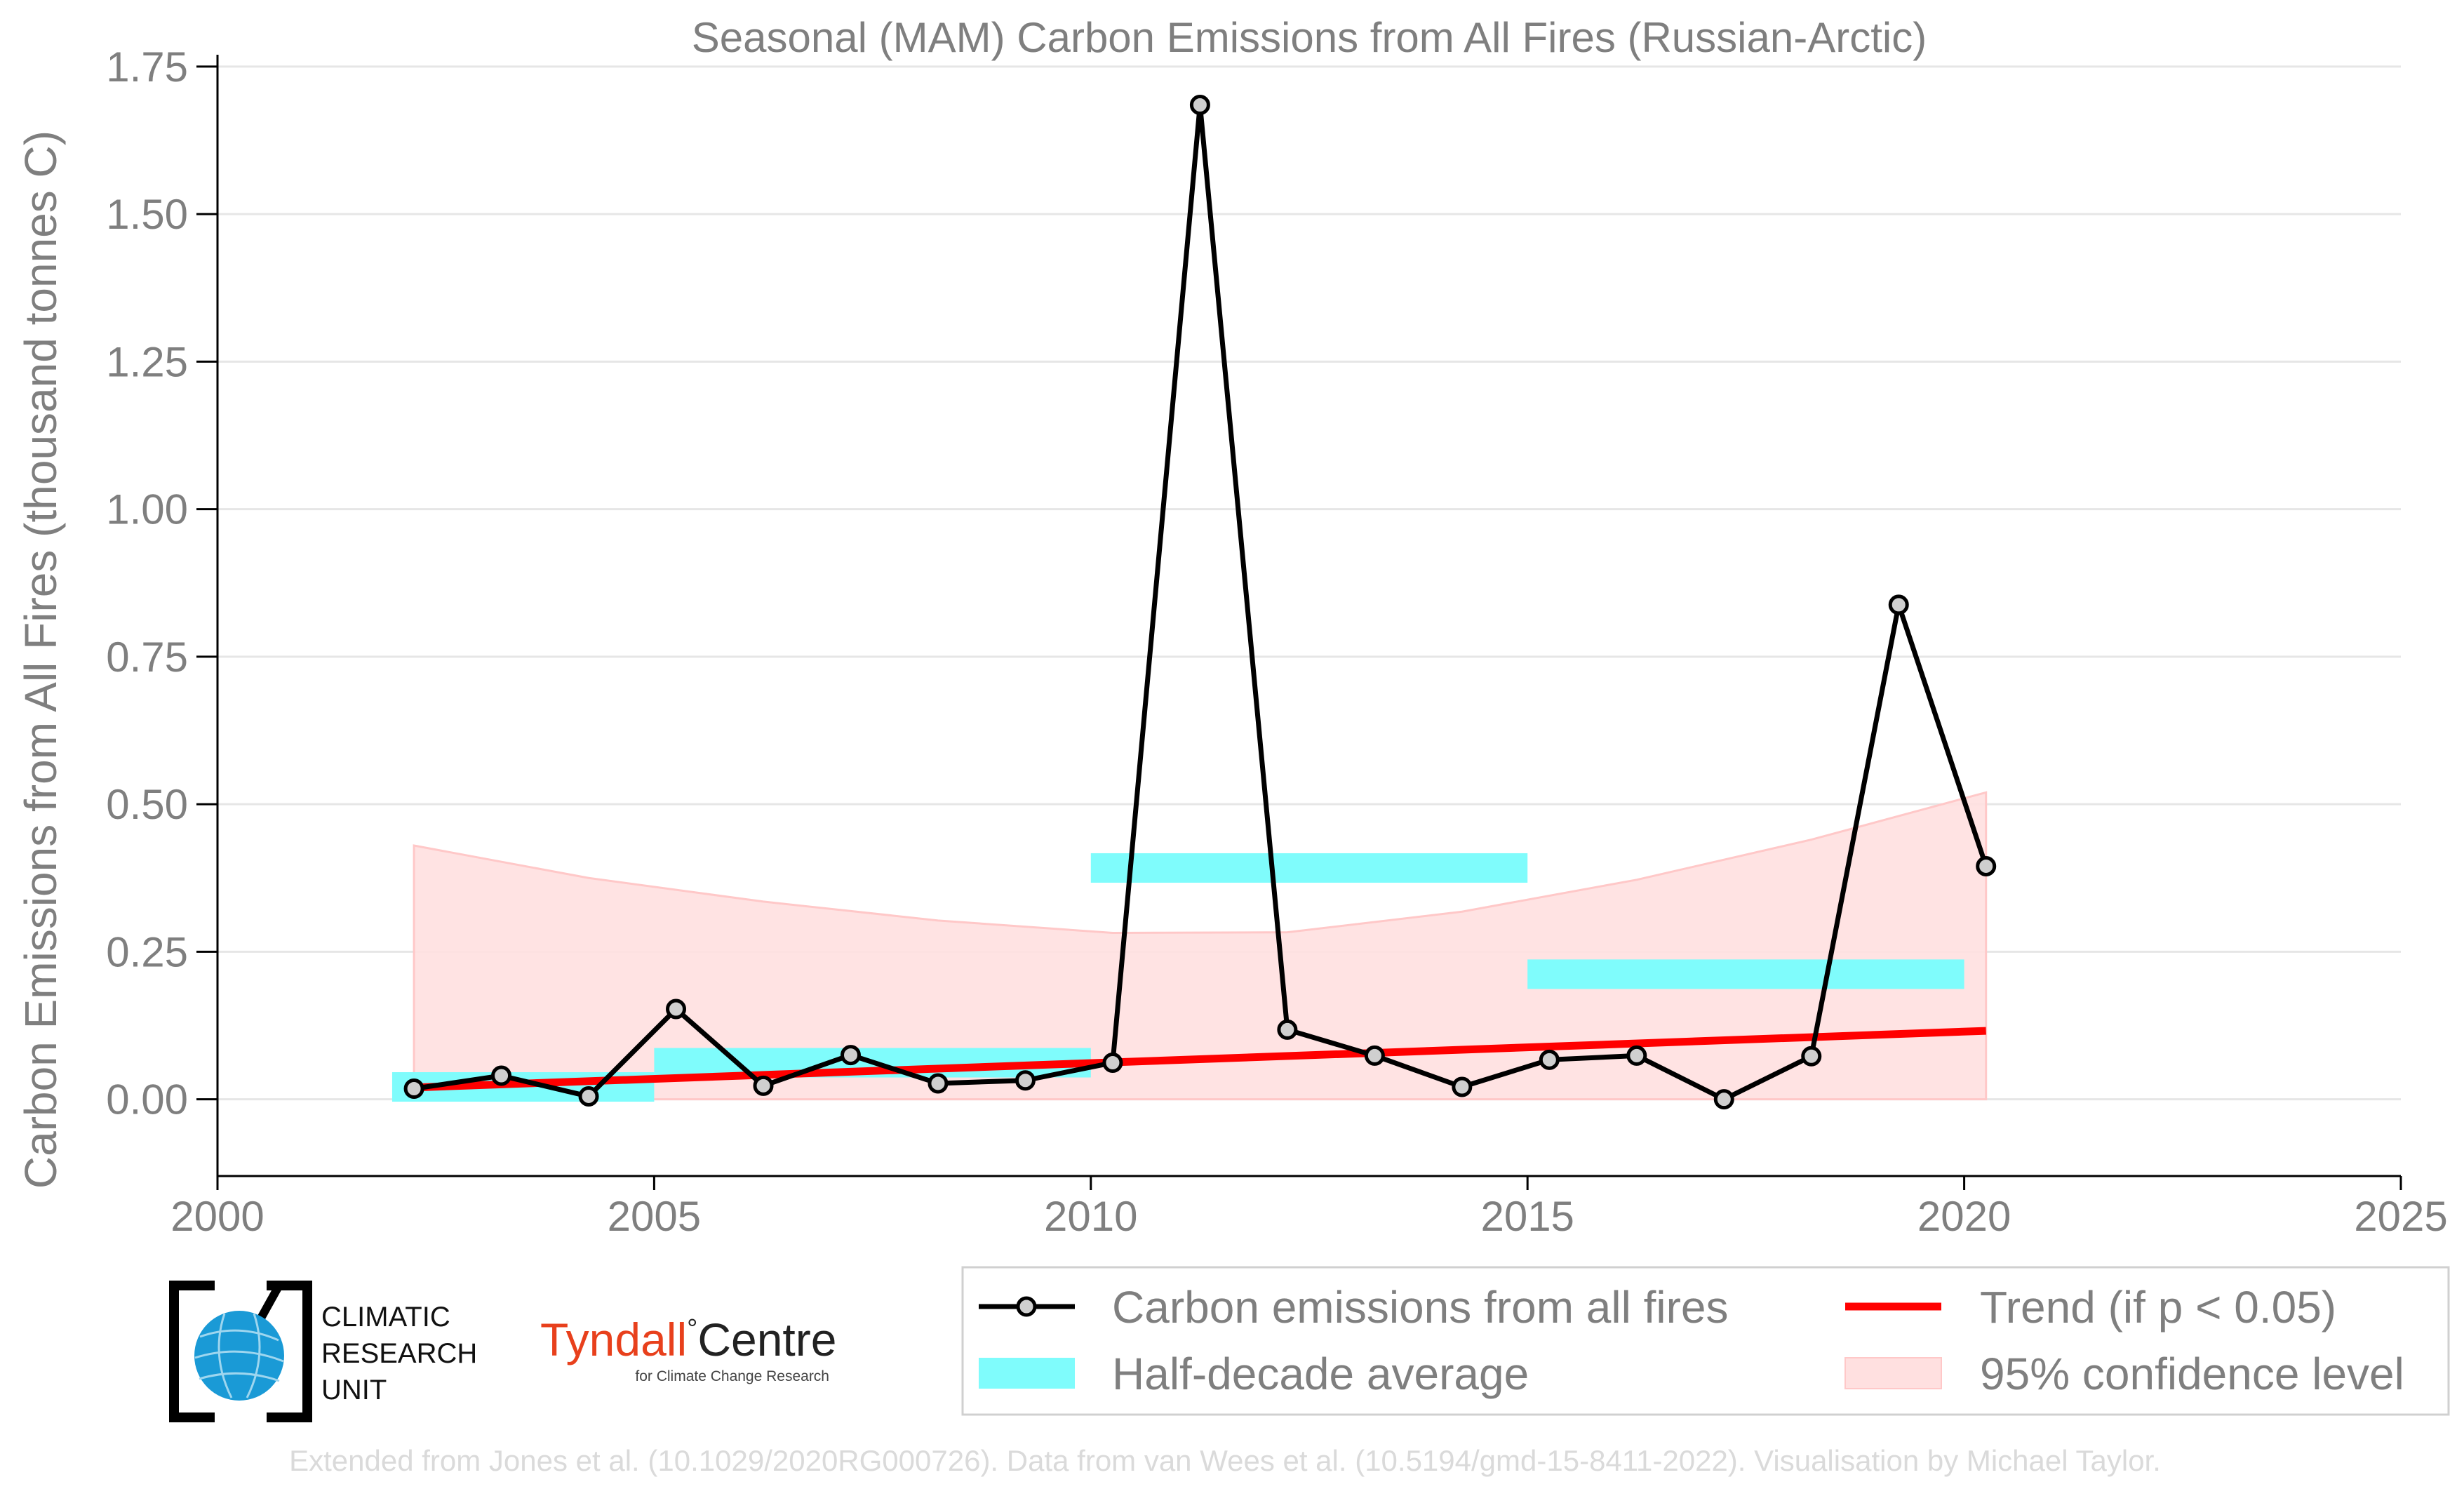 The width and height of the screenshot is (2464, 1496). What do you see at coordinates (147, 67) in the screenshot?
I see `y-tick-label: 1.75` at bounding box center [147, 67].